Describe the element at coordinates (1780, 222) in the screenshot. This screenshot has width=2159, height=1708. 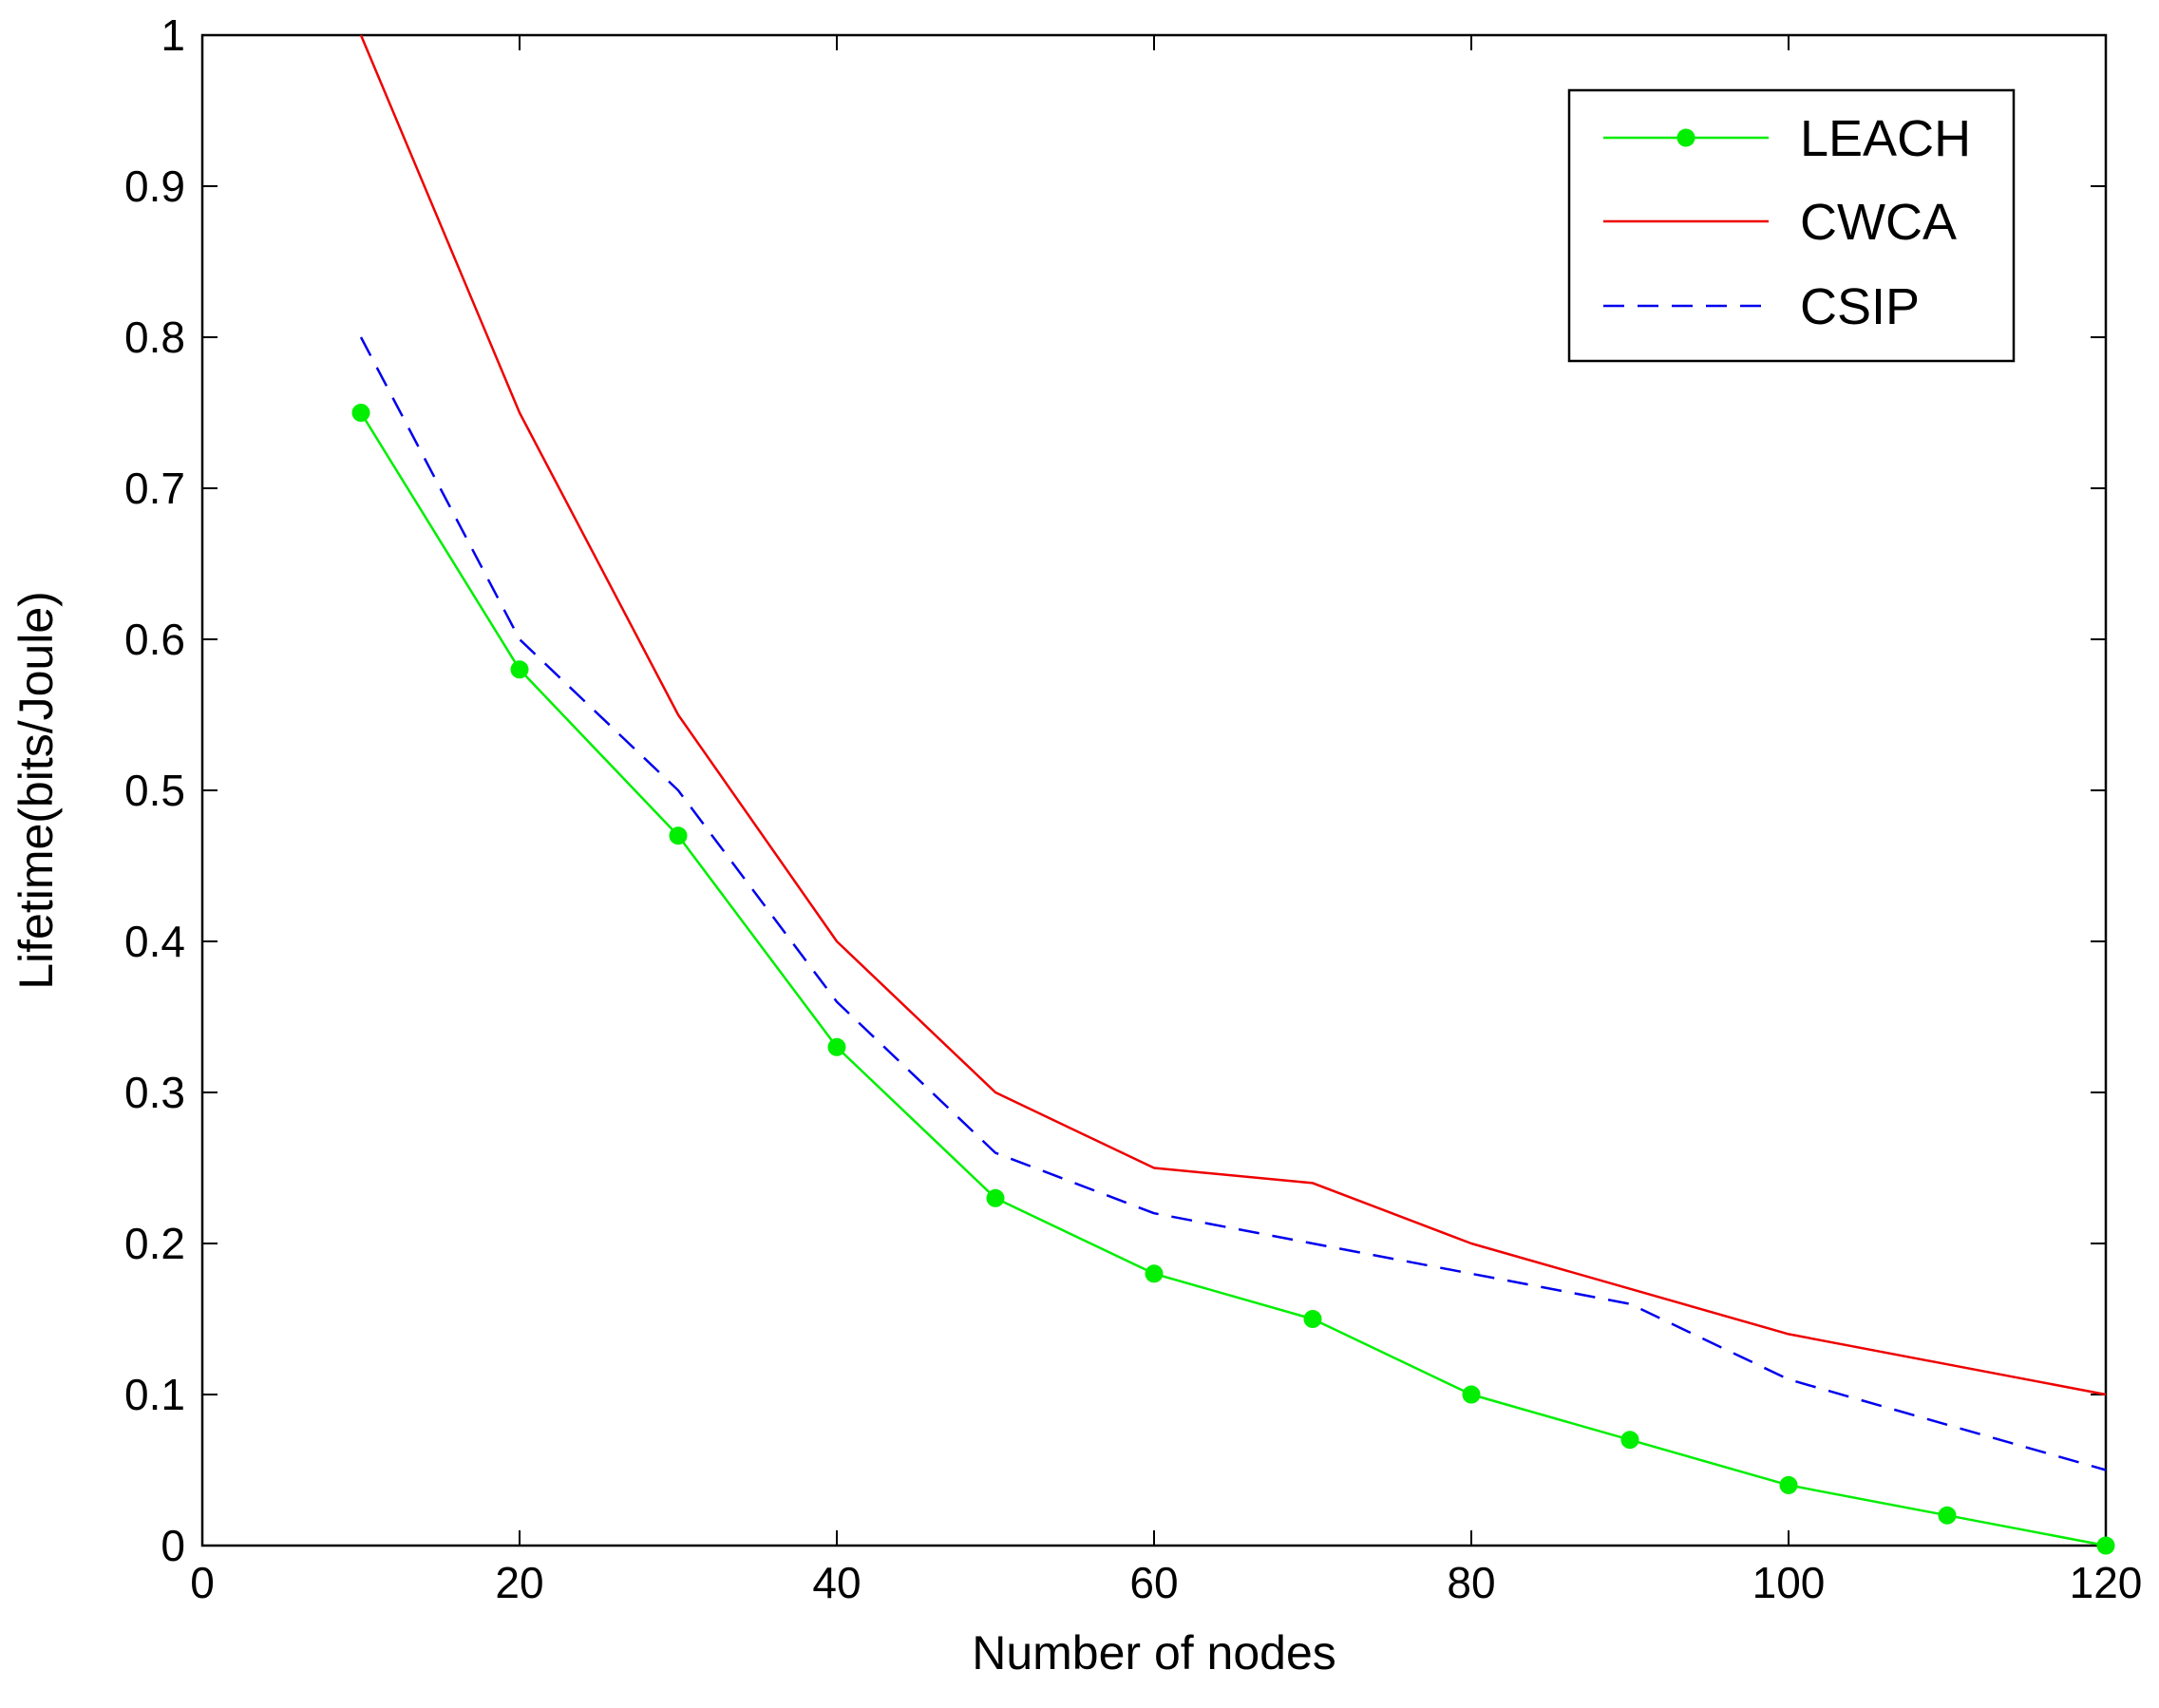
I see `legend-item-cwca: CWCA` at that location.